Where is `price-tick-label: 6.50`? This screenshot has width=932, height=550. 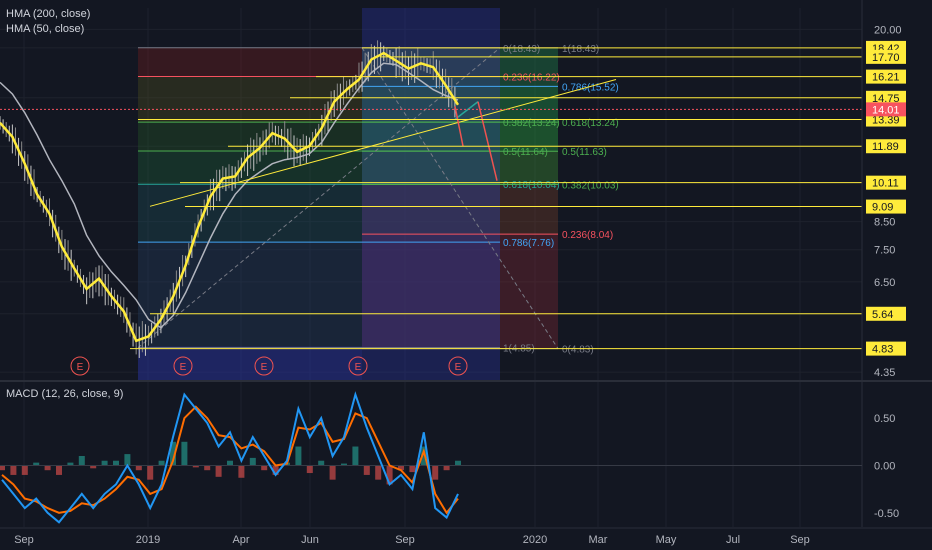 price-tick-label: 6.50 is located at coordinates (884, 283).